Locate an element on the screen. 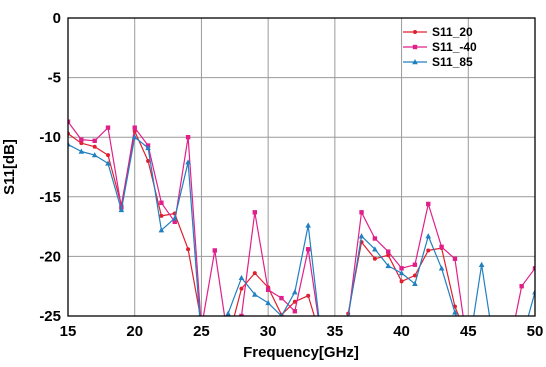 The height and width of the screenshot is (367, 546). x-tick-label: 20 is located at coordinates (134, 331).